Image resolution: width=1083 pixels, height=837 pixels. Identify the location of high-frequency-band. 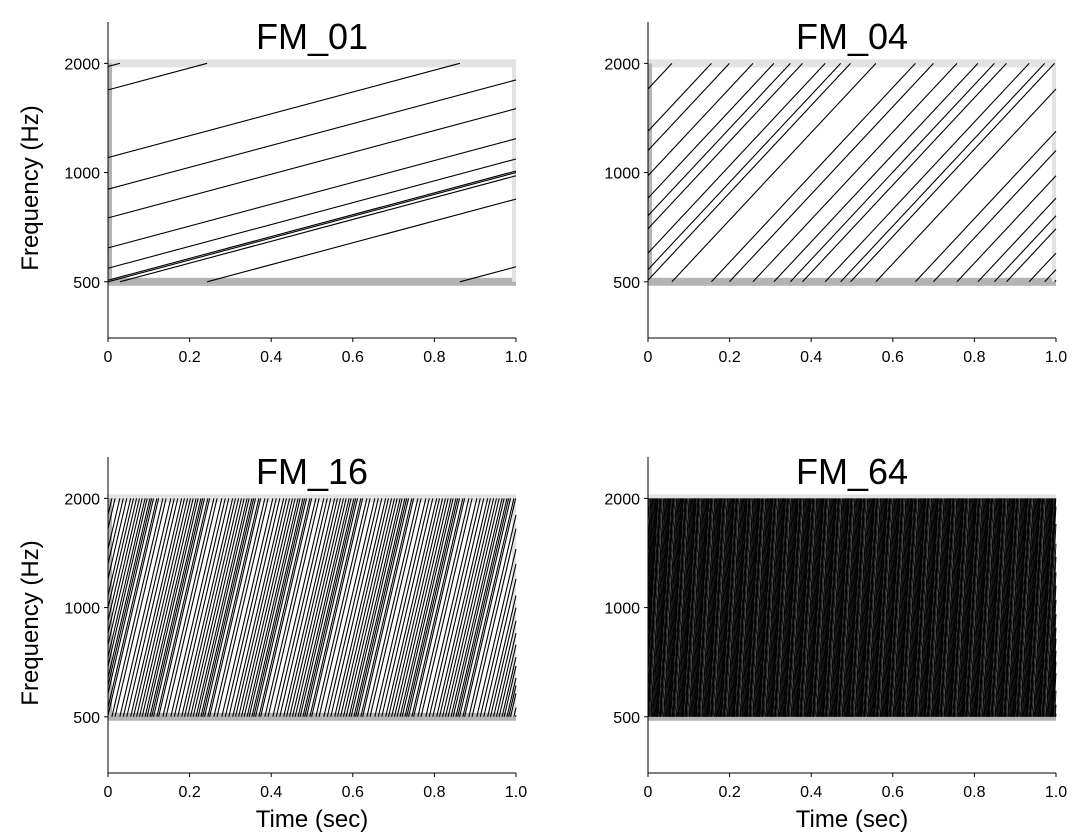
(312, 63).